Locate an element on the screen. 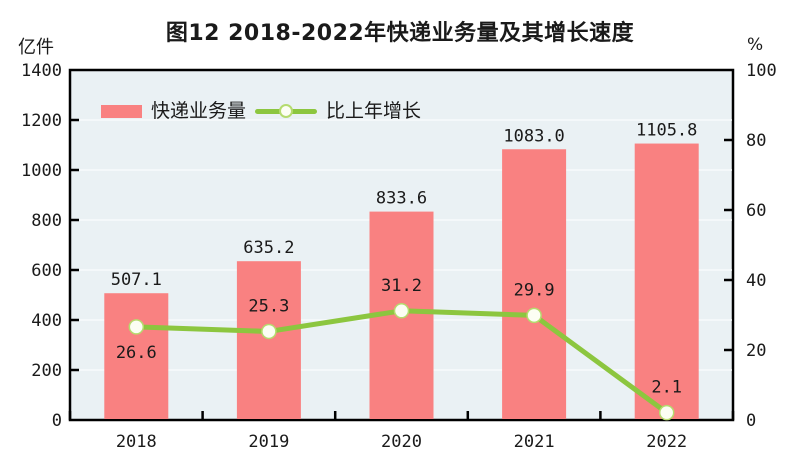 This screenshot has height=464, width=800. left-axis-tick-label: 1400 is located at coordinates (41, 71).